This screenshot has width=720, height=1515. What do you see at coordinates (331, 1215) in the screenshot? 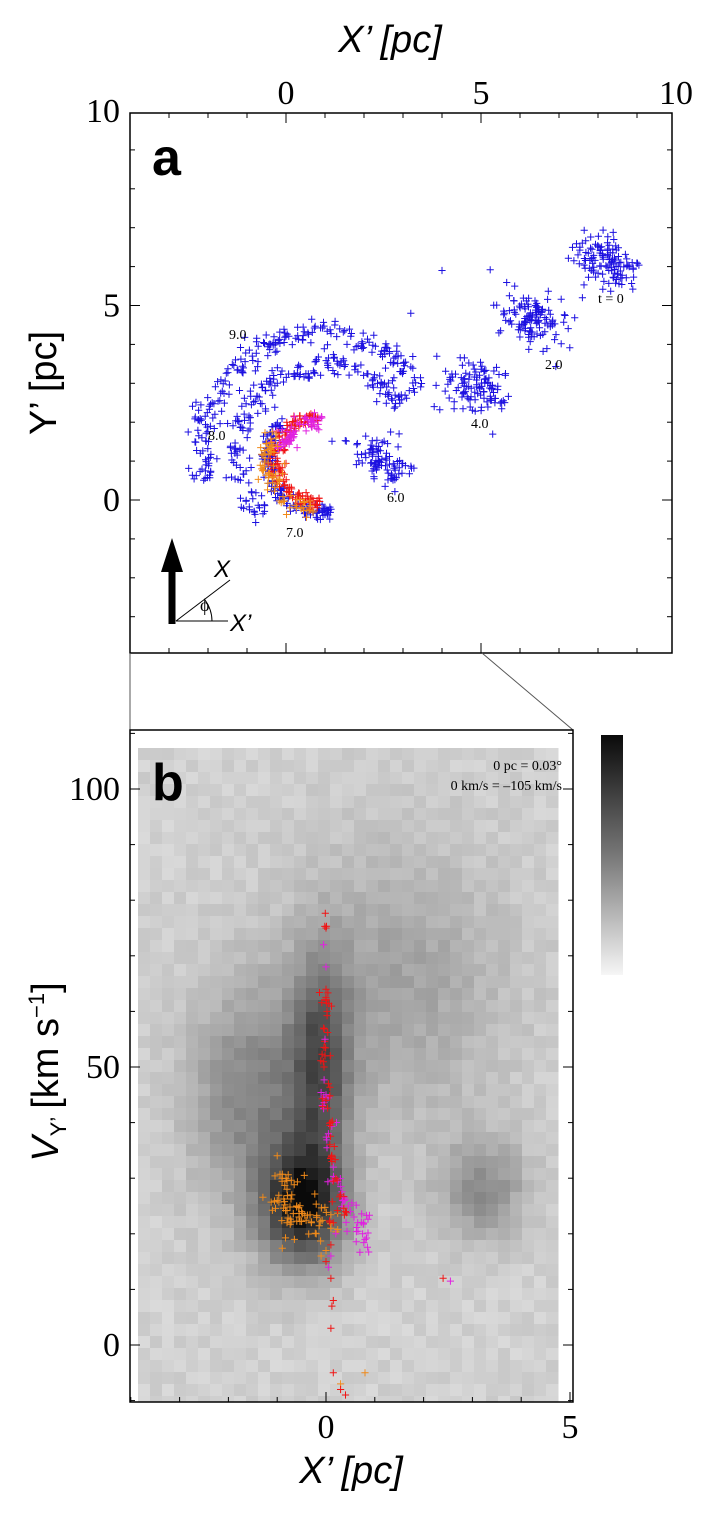
I see `panel-b-point-orange` at bounding box center [331, 1215].